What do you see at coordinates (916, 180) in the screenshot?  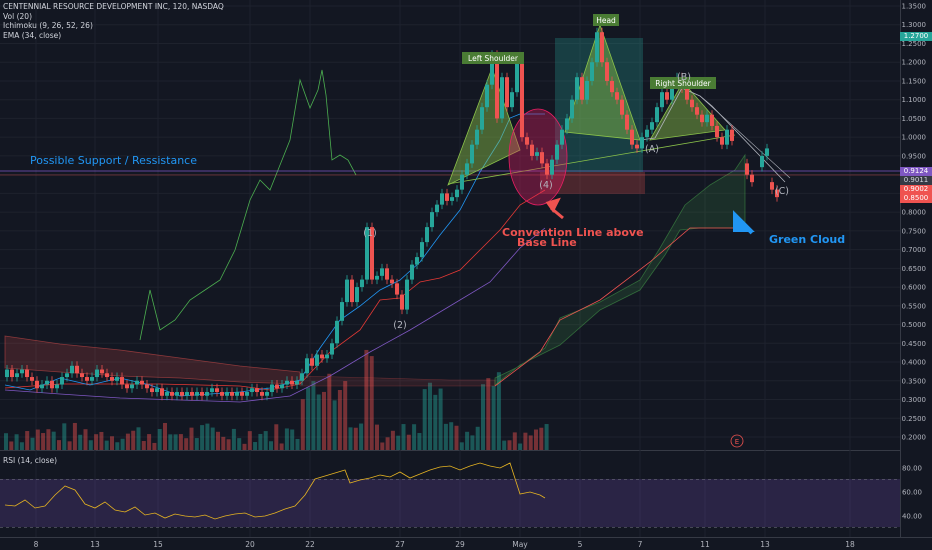 I see `price-tag-grey: 0.9011` at bounding box center [916, 180].